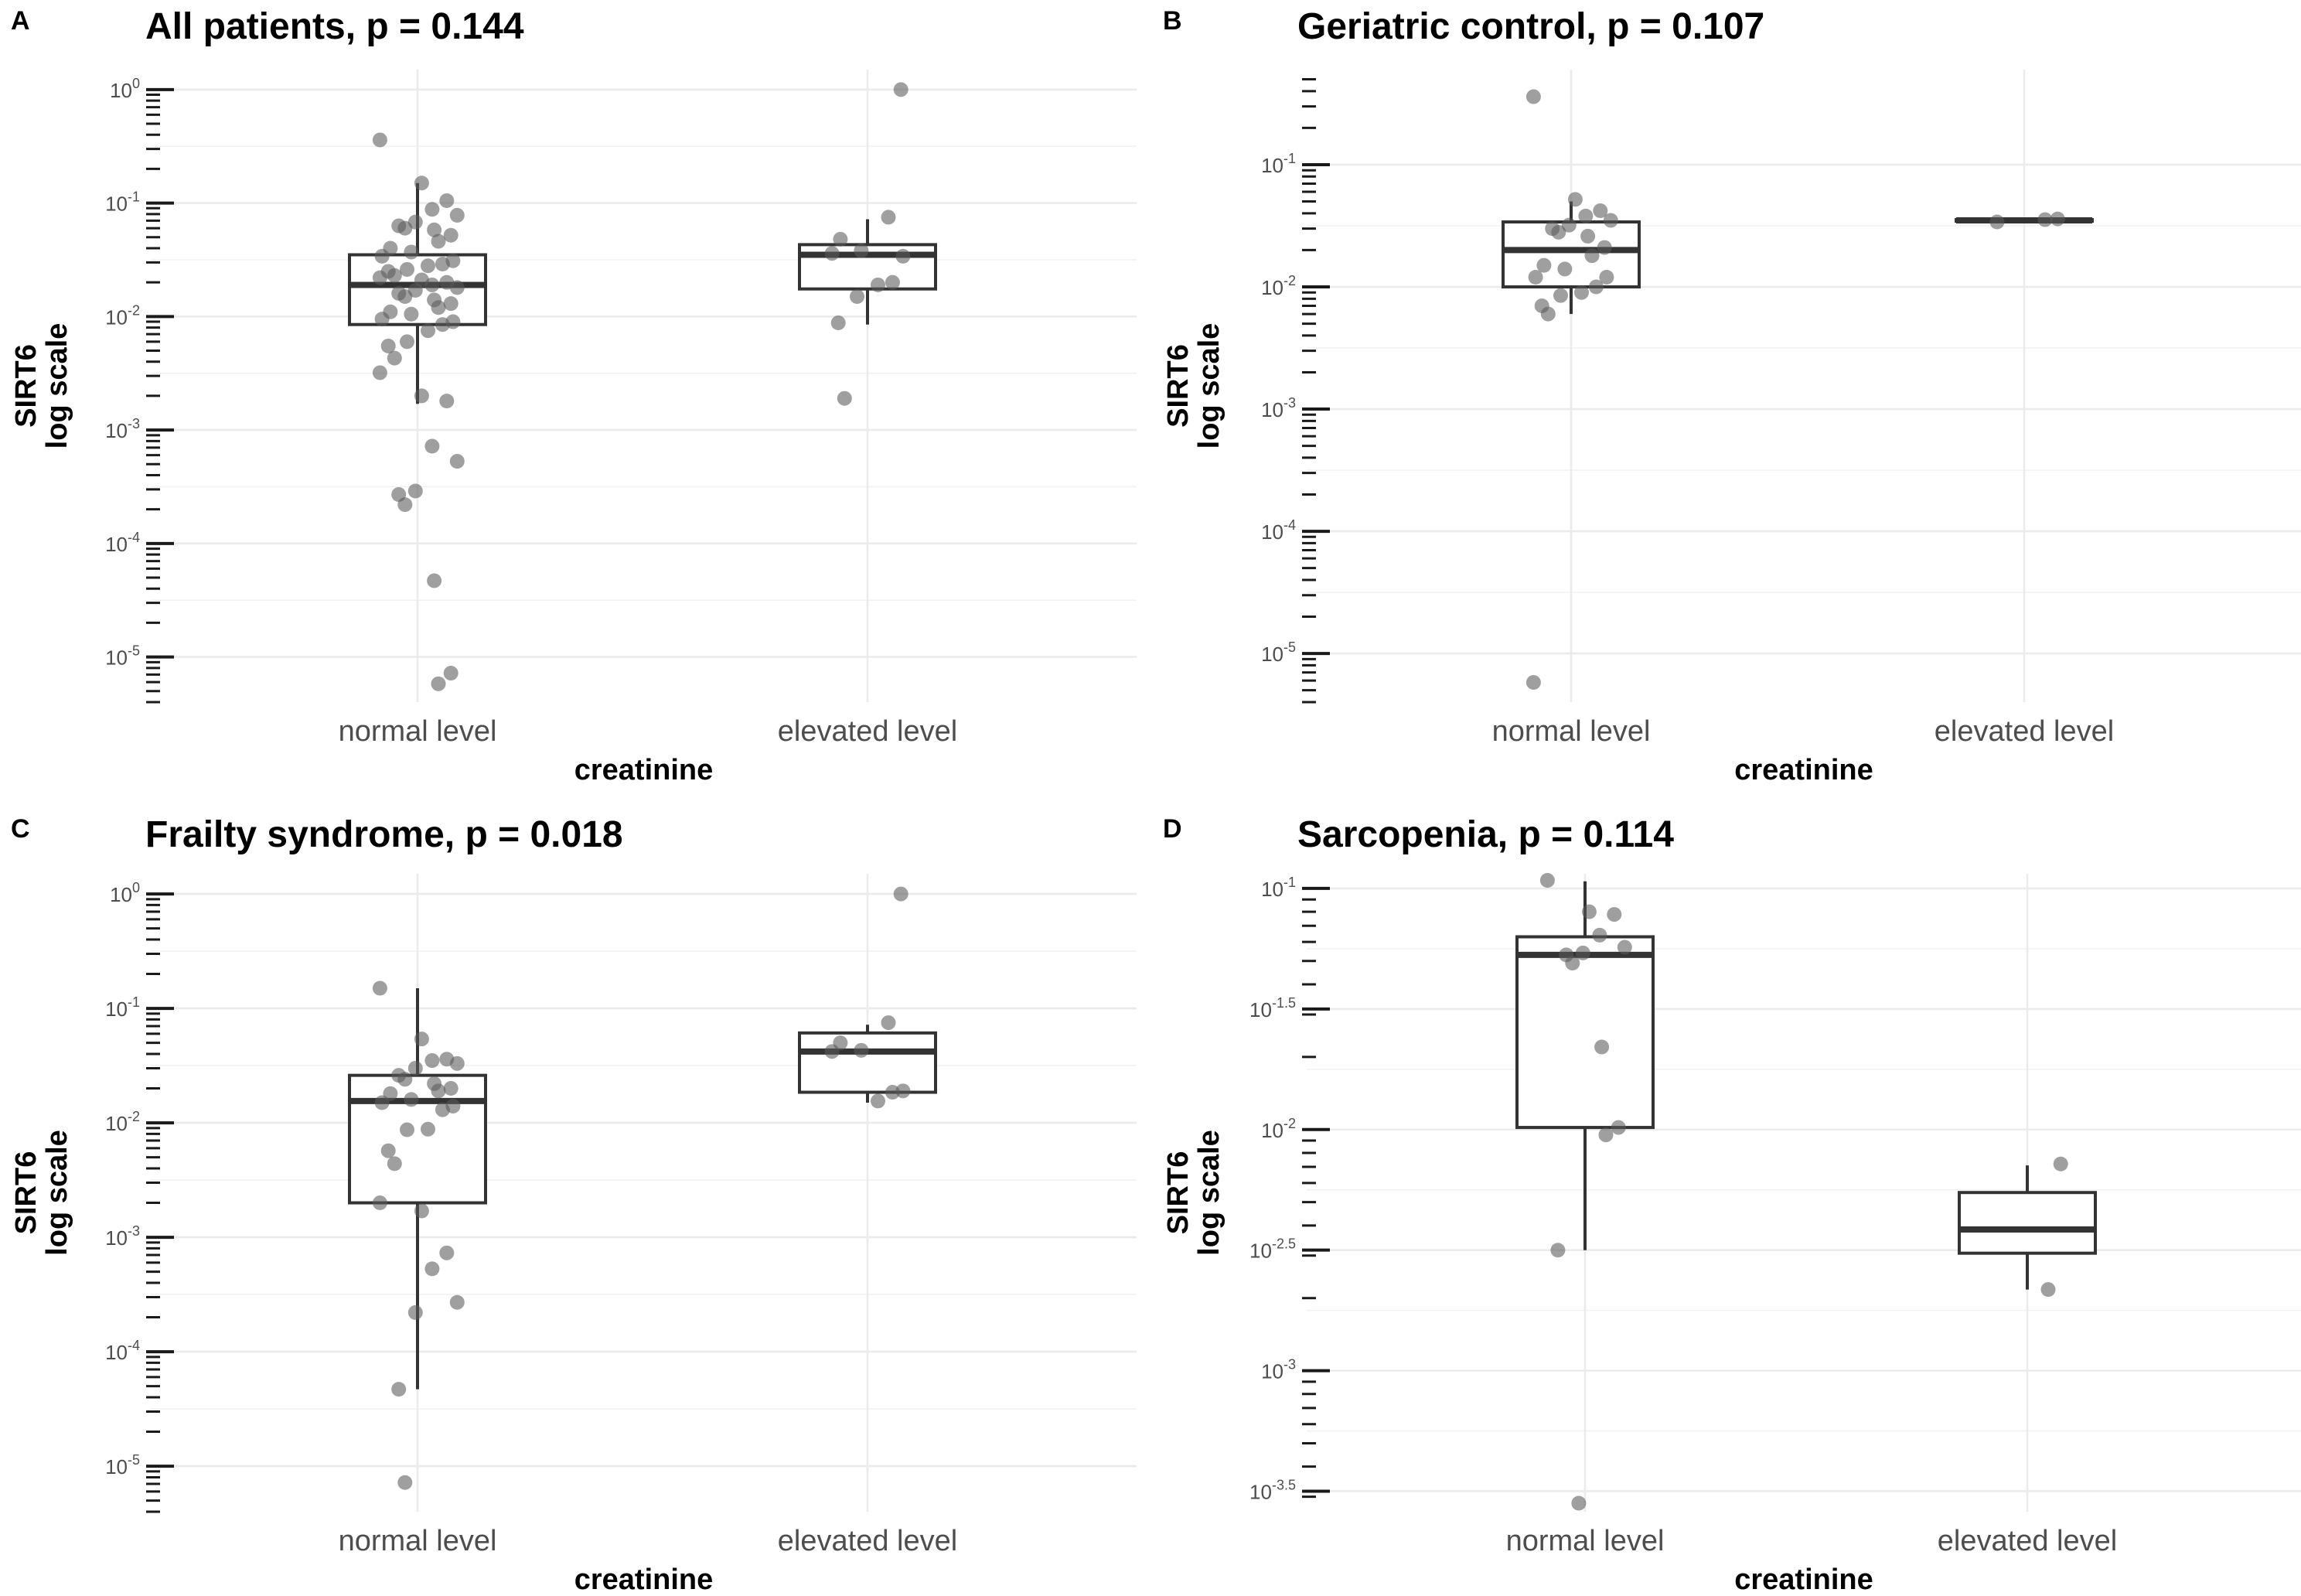 The width and height of the screenshot is (2301, 1596). I want to click on panel-letter: C, so click(20, 829).